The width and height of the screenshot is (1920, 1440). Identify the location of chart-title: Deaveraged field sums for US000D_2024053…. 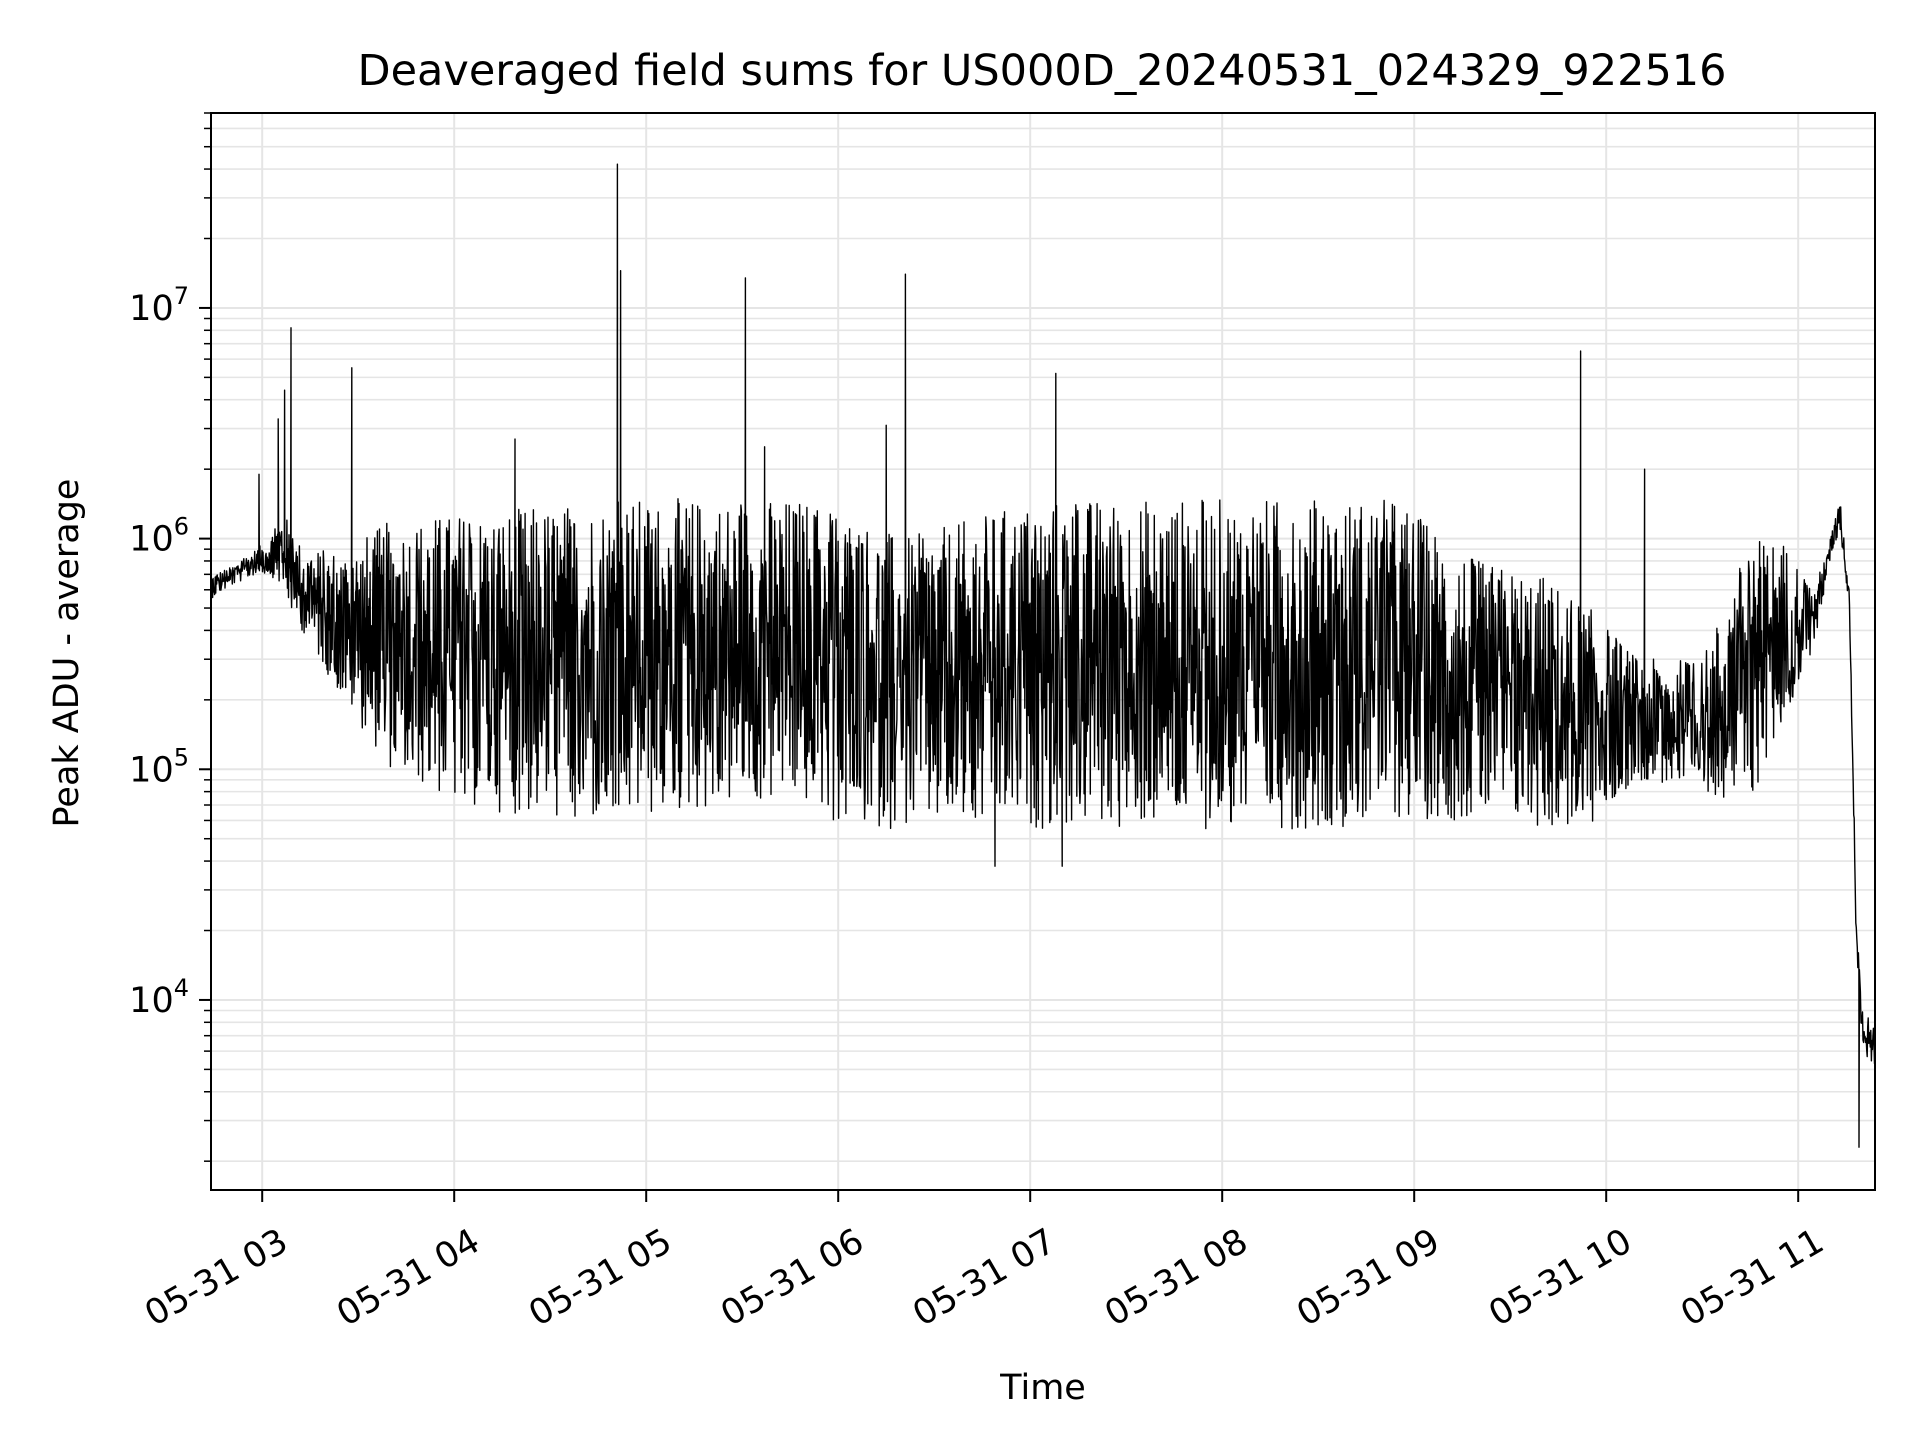
(1041, 71).